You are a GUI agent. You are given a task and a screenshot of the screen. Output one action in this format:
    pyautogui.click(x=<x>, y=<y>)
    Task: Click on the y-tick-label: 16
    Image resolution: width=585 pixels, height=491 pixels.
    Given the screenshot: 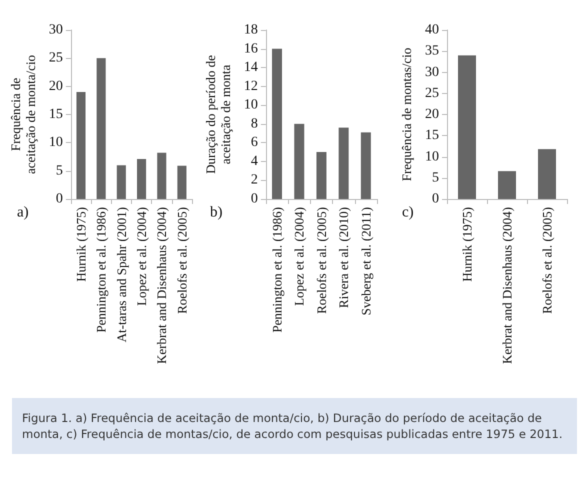 What is the action you would take?
    pyautogui.click(x=251, y=48)
    